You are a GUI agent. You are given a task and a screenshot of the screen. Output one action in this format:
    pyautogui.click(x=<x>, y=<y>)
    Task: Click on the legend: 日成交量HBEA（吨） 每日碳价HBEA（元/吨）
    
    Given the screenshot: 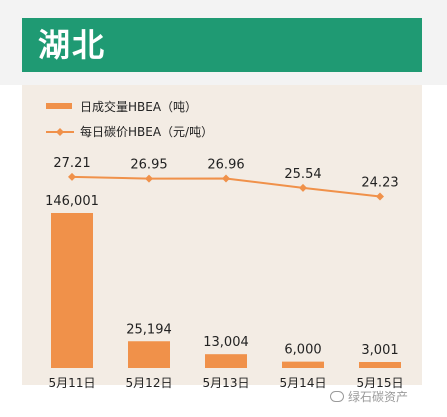 What is the action you would take?
    pyautogui.click(x=129, y=119)
    